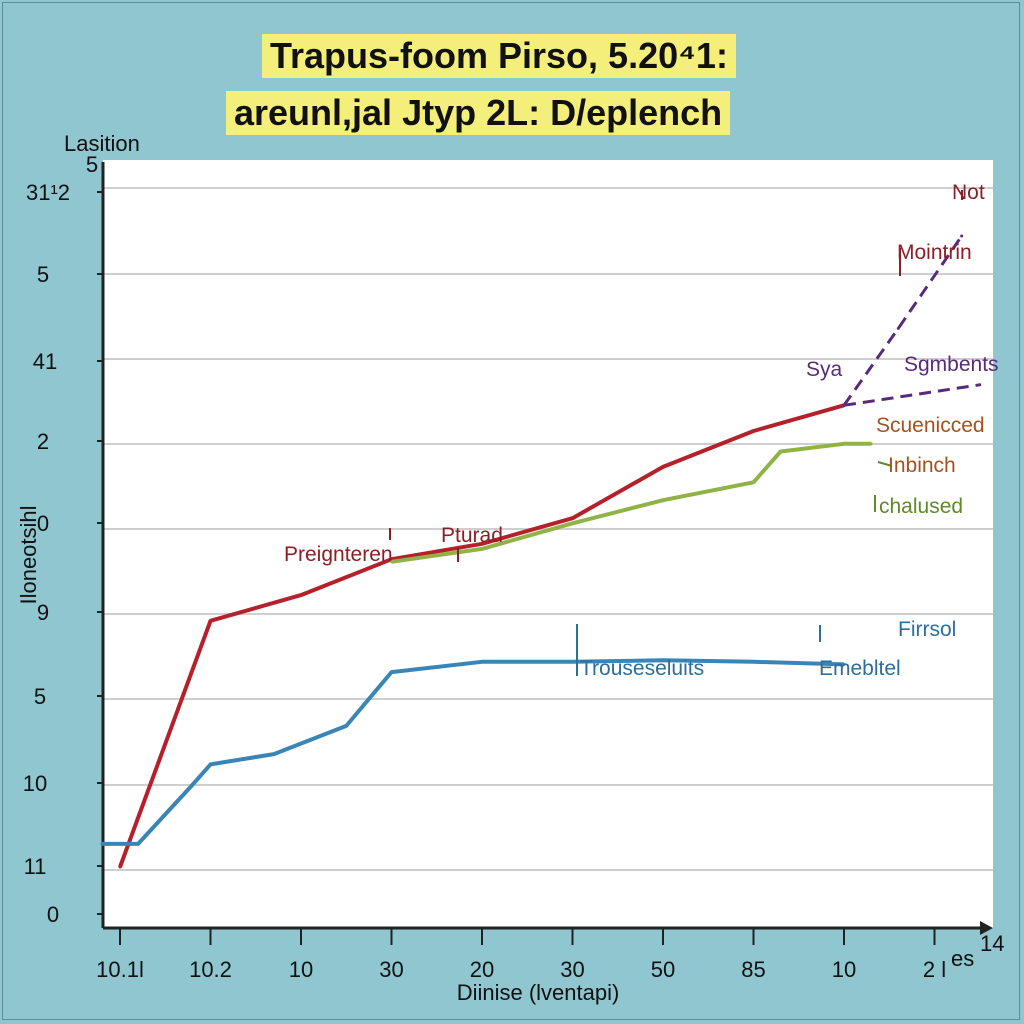 This screenshot has width=1024, height=1024. What do you see at coordinates (338, 554) in the screenshot?
I see `annotation-label: Preignteren` at bounding box center [338, 554].